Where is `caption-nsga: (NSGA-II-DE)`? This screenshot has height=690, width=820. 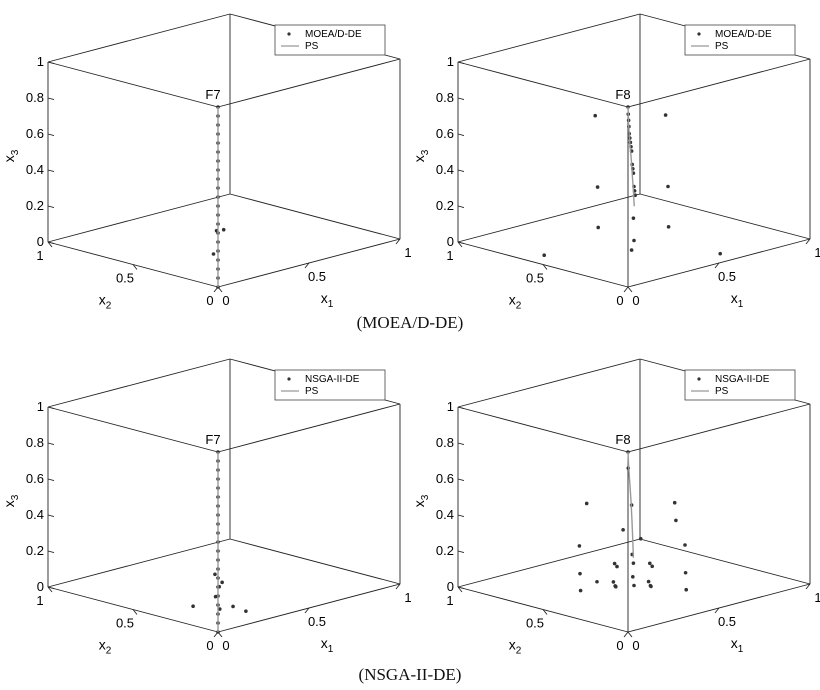 caption-nsga: (NSGA-II-DE) is located at coordinates (410, 674).